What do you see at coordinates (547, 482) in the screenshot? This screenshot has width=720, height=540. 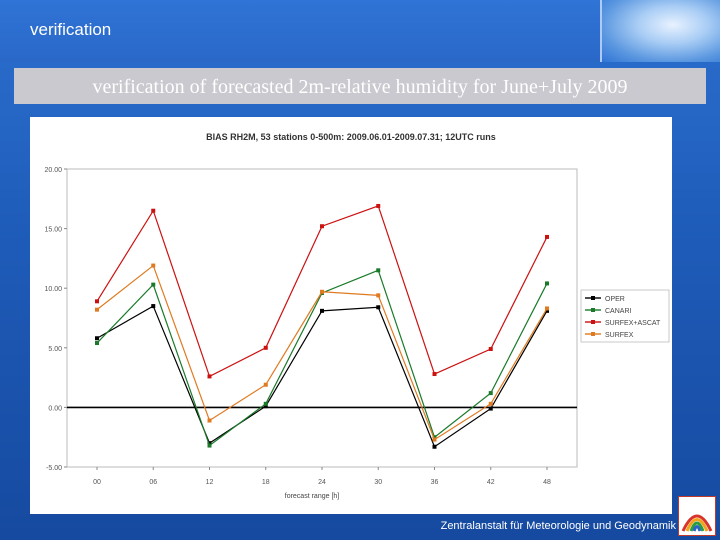 I see `x-tick-label: 48` at bounding box center [547, 482].